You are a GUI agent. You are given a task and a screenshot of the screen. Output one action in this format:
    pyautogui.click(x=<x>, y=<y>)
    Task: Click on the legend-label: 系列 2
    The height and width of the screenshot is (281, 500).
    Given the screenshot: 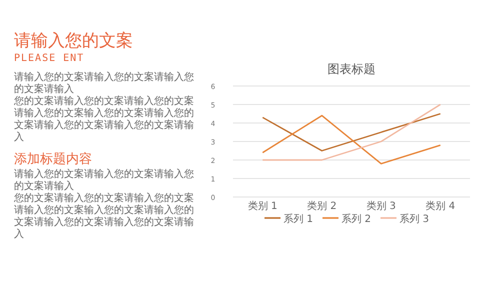 What is the action you would take?
    pyautogui.click(x=357, y=219)
    